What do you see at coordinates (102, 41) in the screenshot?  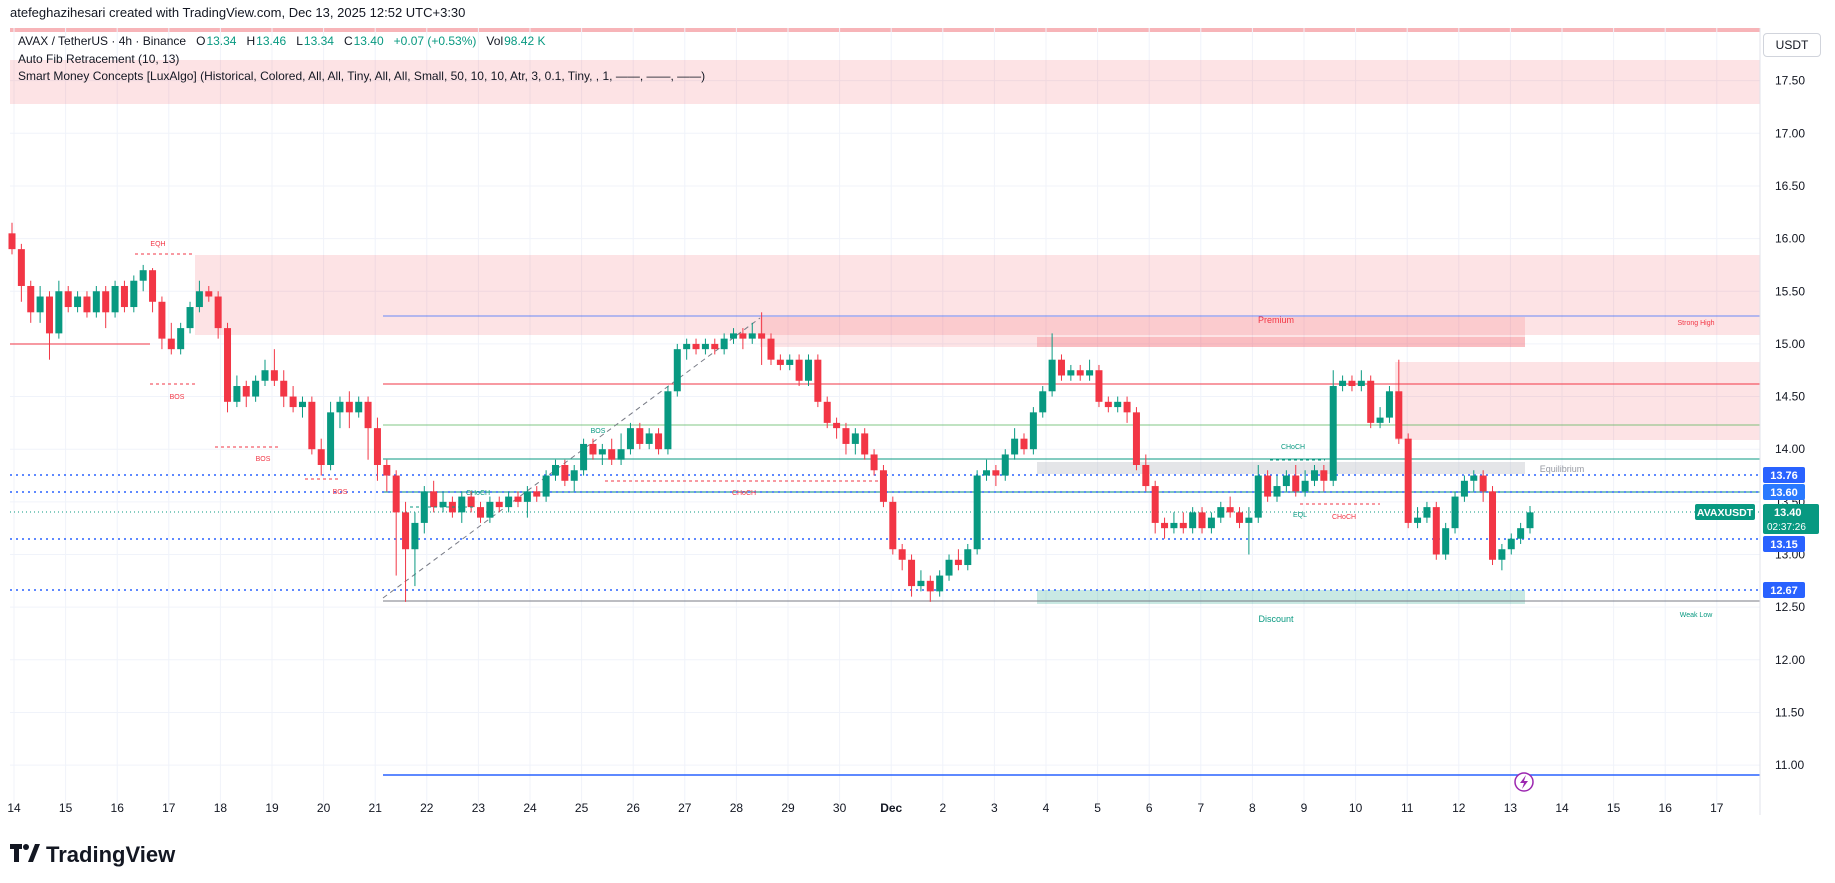 I see `symbol-name: AVAX / TetherUS · 4h · Binance` at bounding box center [102, 41].